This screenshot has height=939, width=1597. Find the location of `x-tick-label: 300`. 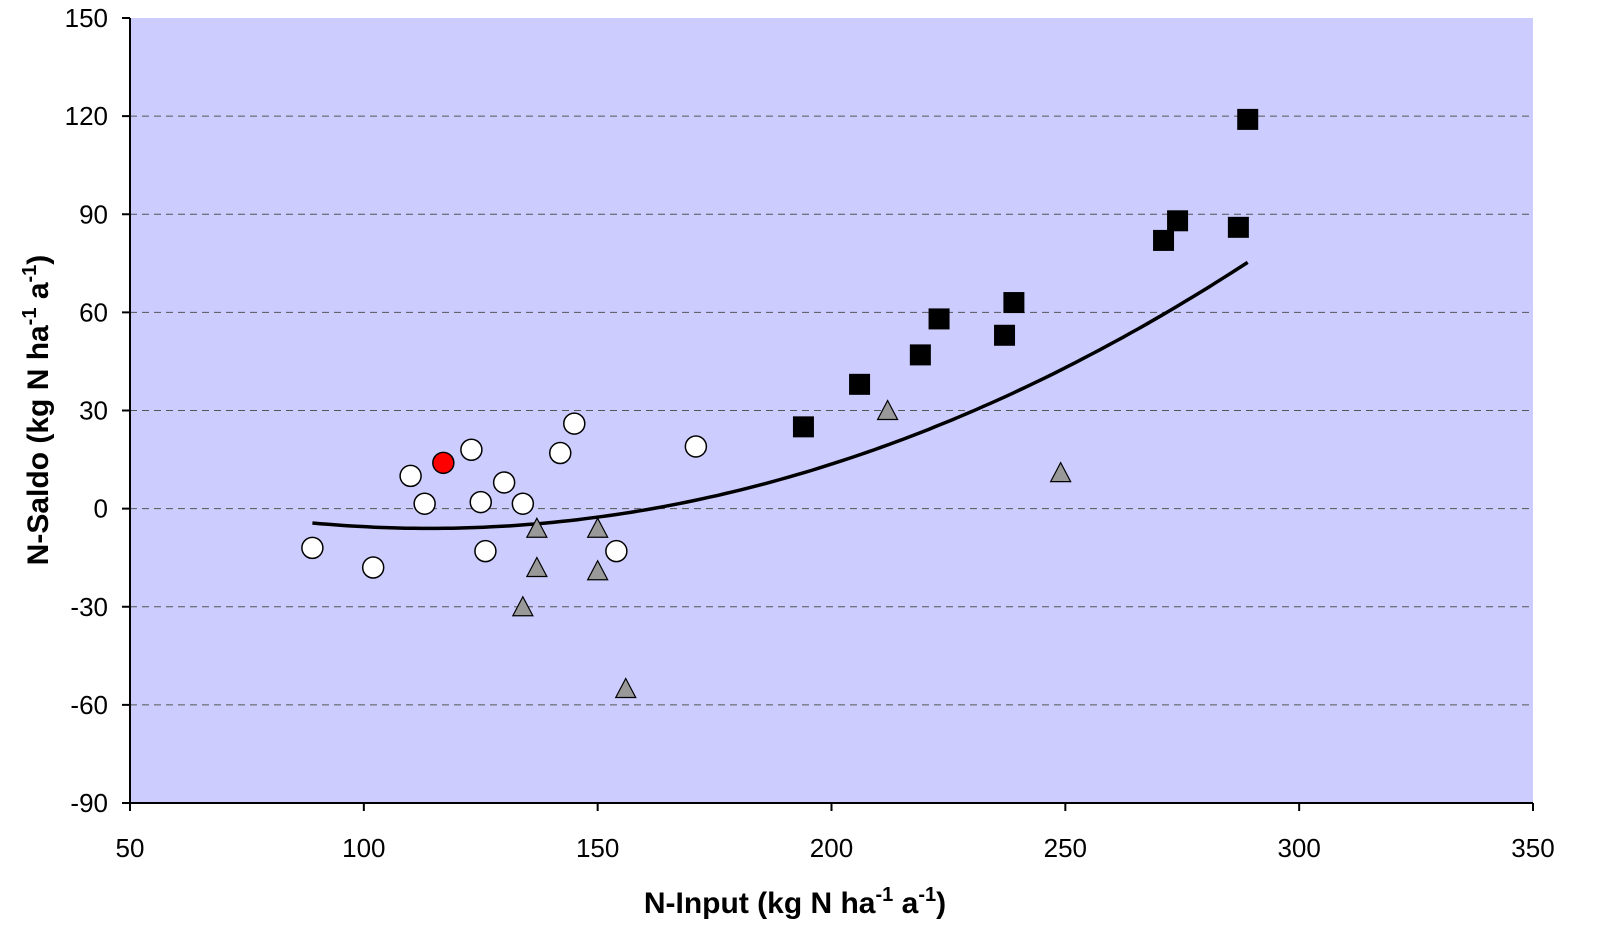

x-tick-label: 300 is located at coordinates (1298, 848).